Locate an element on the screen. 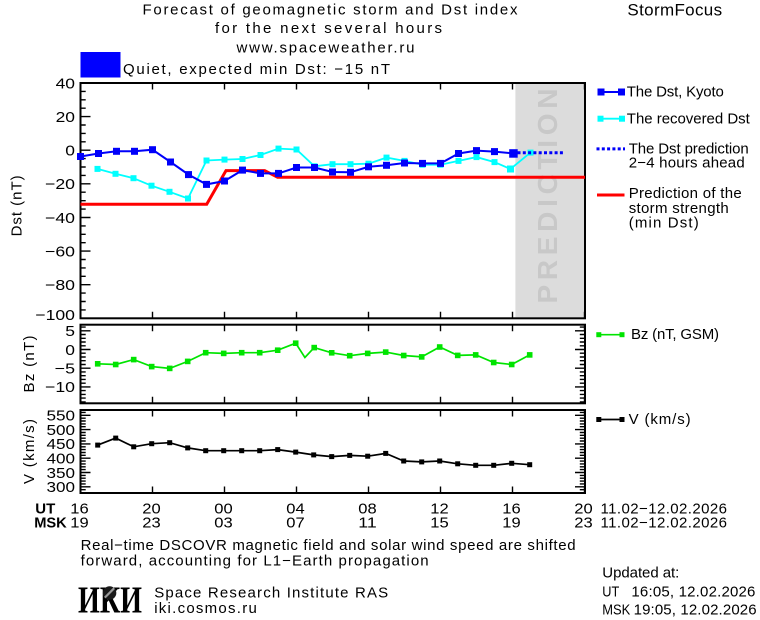 Image resolution: width=760 pixels, height=620 pixels. svg-text: 500 is located at coordinates (61, 430).